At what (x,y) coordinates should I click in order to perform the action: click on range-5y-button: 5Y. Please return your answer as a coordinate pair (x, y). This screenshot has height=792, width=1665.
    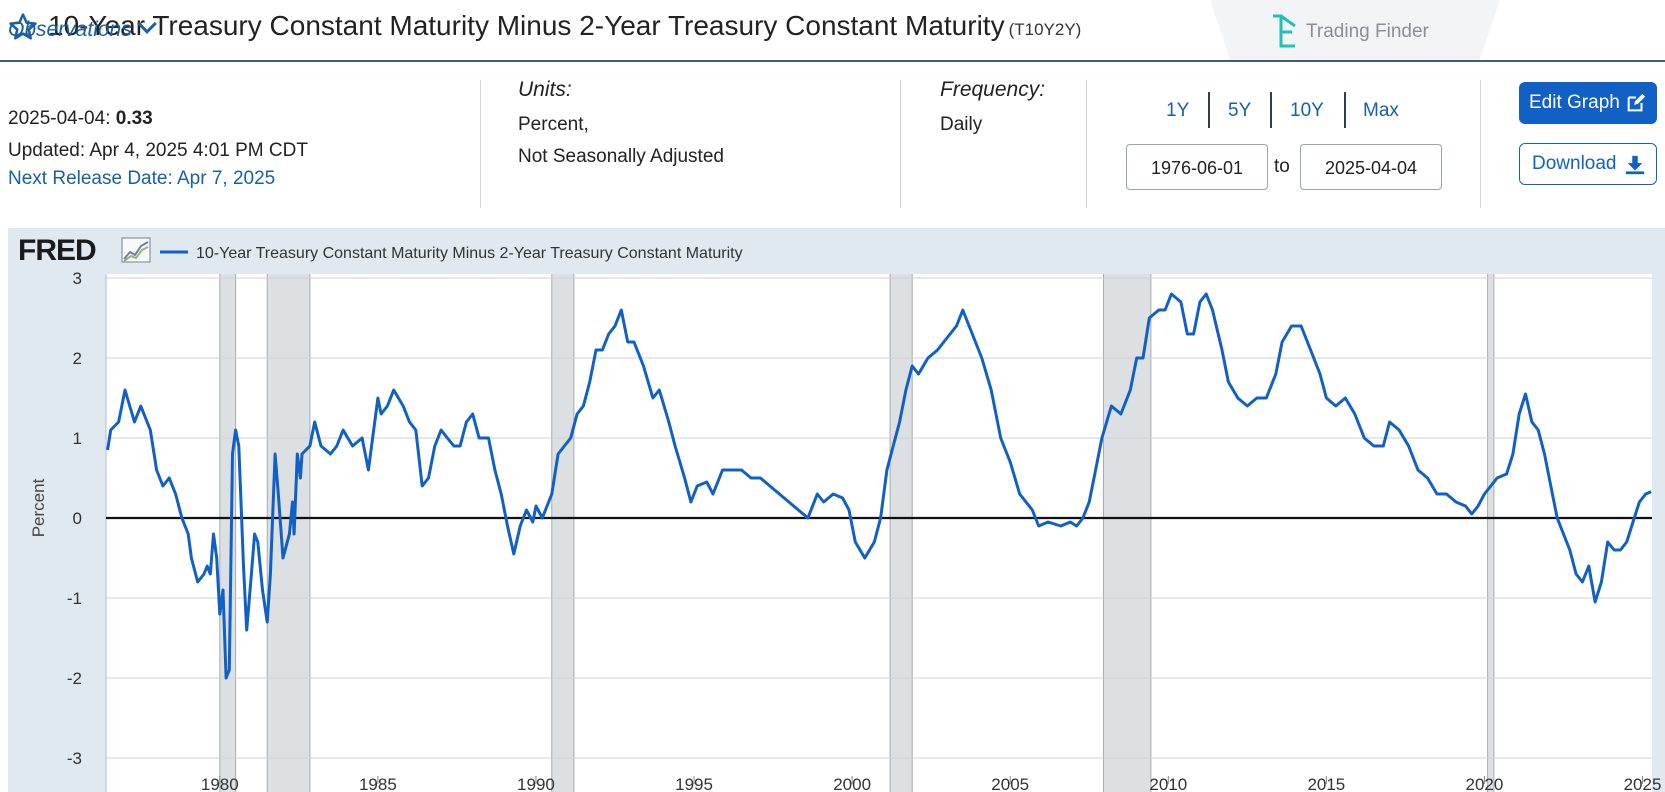
    Looking at the image, I should click on (1240, 110).